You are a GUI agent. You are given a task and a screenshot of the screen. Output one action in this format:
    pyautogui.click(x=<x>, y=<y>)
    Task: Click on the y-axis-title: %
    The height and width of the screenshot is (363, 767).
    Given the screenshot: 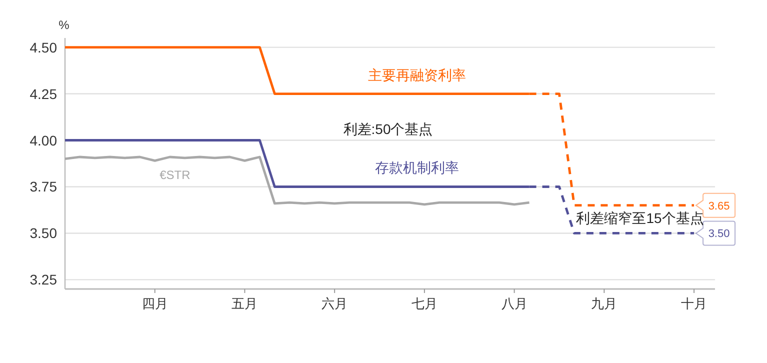 What is the action you would take?
    pyautogui.click(x=64, y=25)
    